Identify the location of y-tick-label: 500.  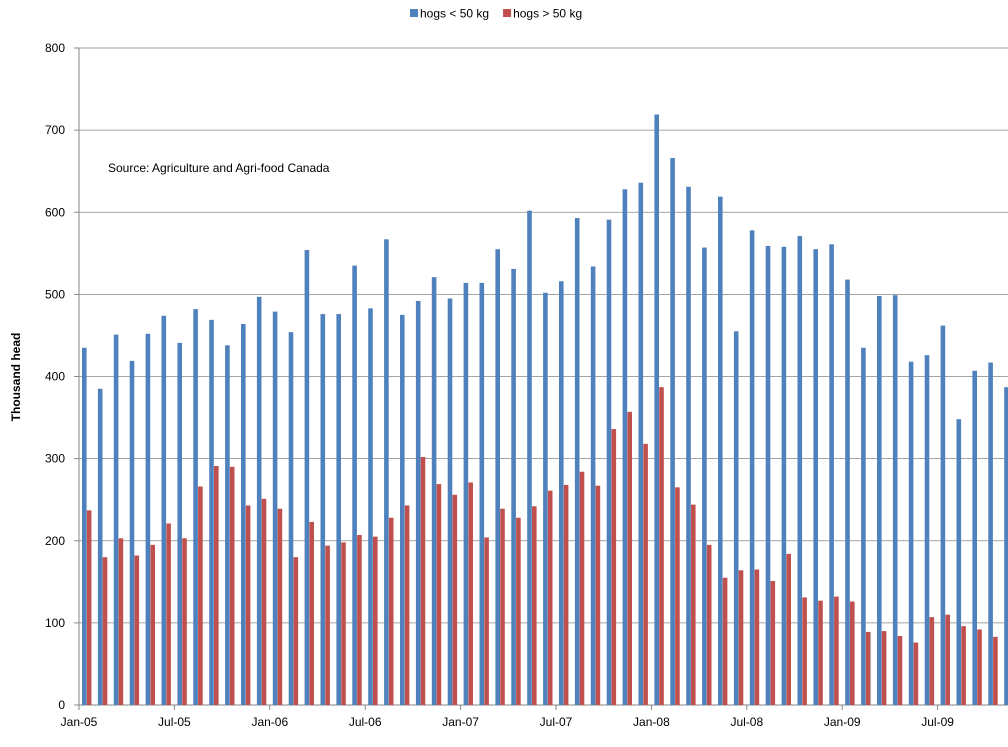
(55, 294).